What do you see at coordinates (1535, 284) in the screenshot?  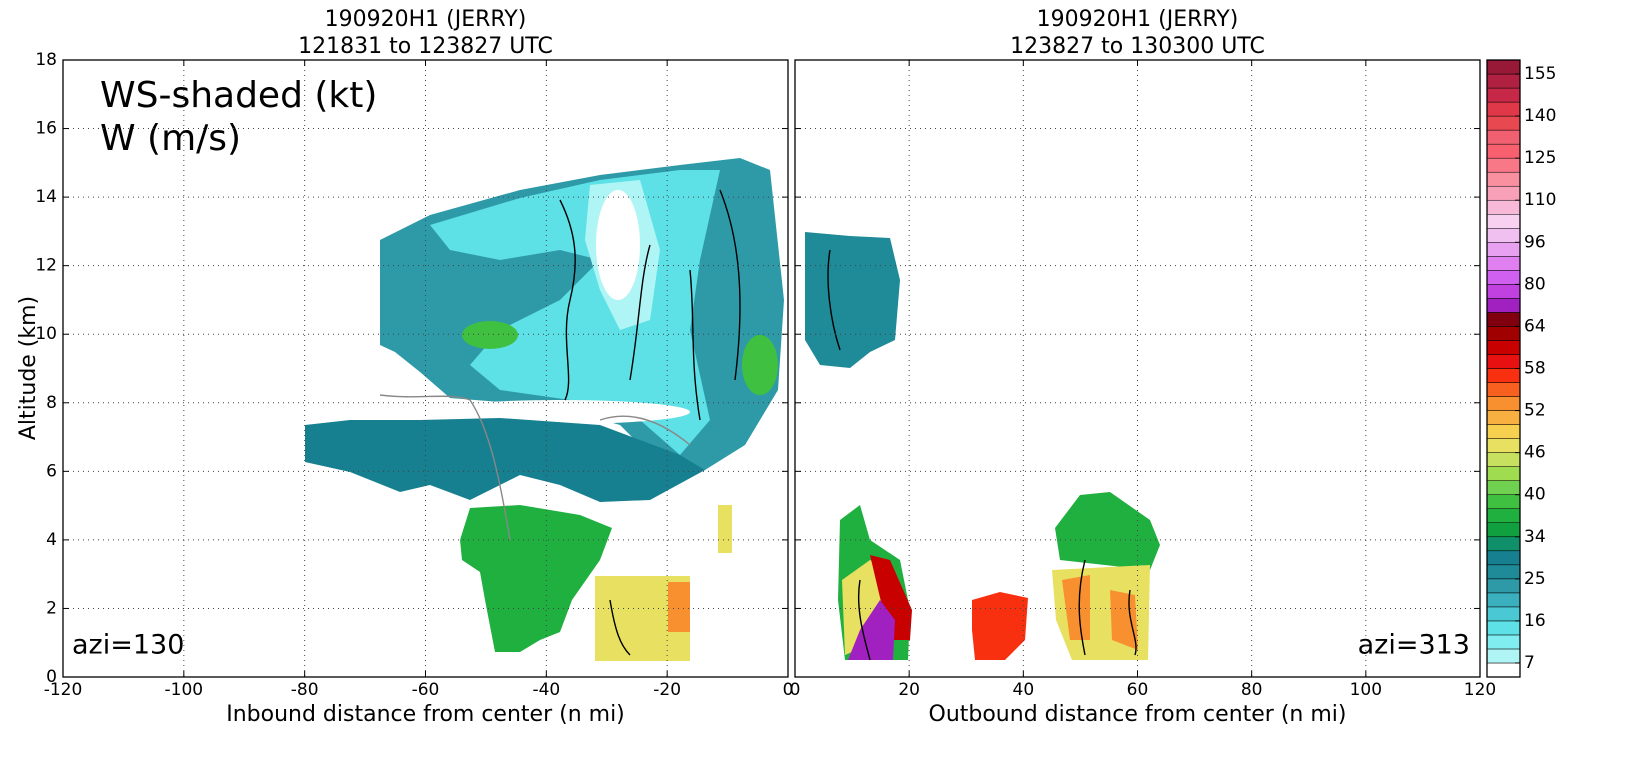 I see `colorbar-tick-label: 80` at bounding box center [1535, 284].